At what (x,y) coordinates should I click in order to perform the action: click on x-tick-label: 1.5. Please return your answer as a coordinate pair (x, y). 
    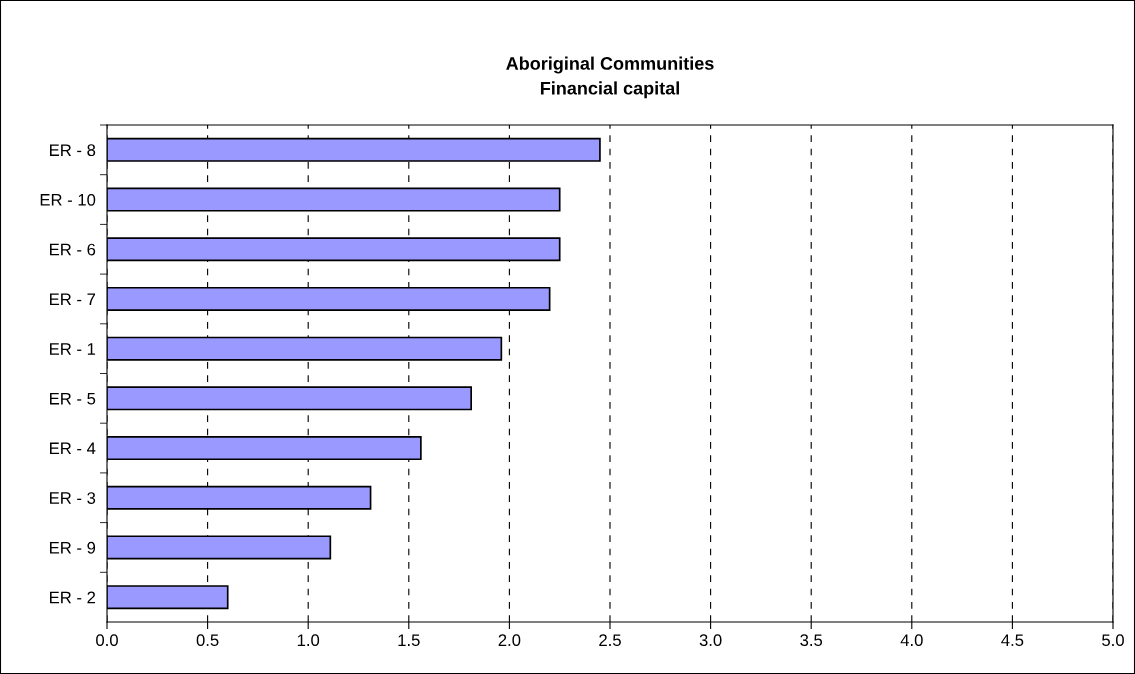
    Looking at the image, I should click on (409, 640).